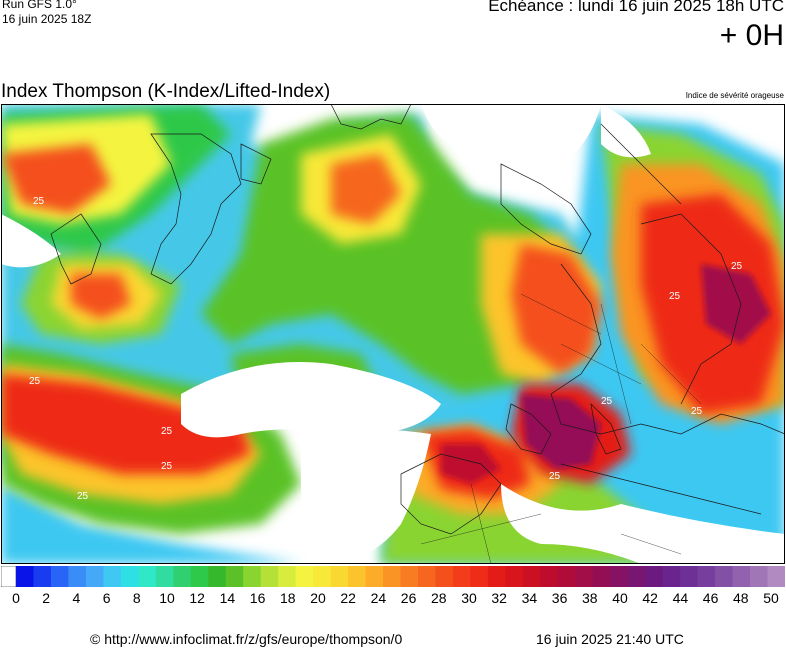  I want to click on coastline-greenland-south, so click(546, 209).